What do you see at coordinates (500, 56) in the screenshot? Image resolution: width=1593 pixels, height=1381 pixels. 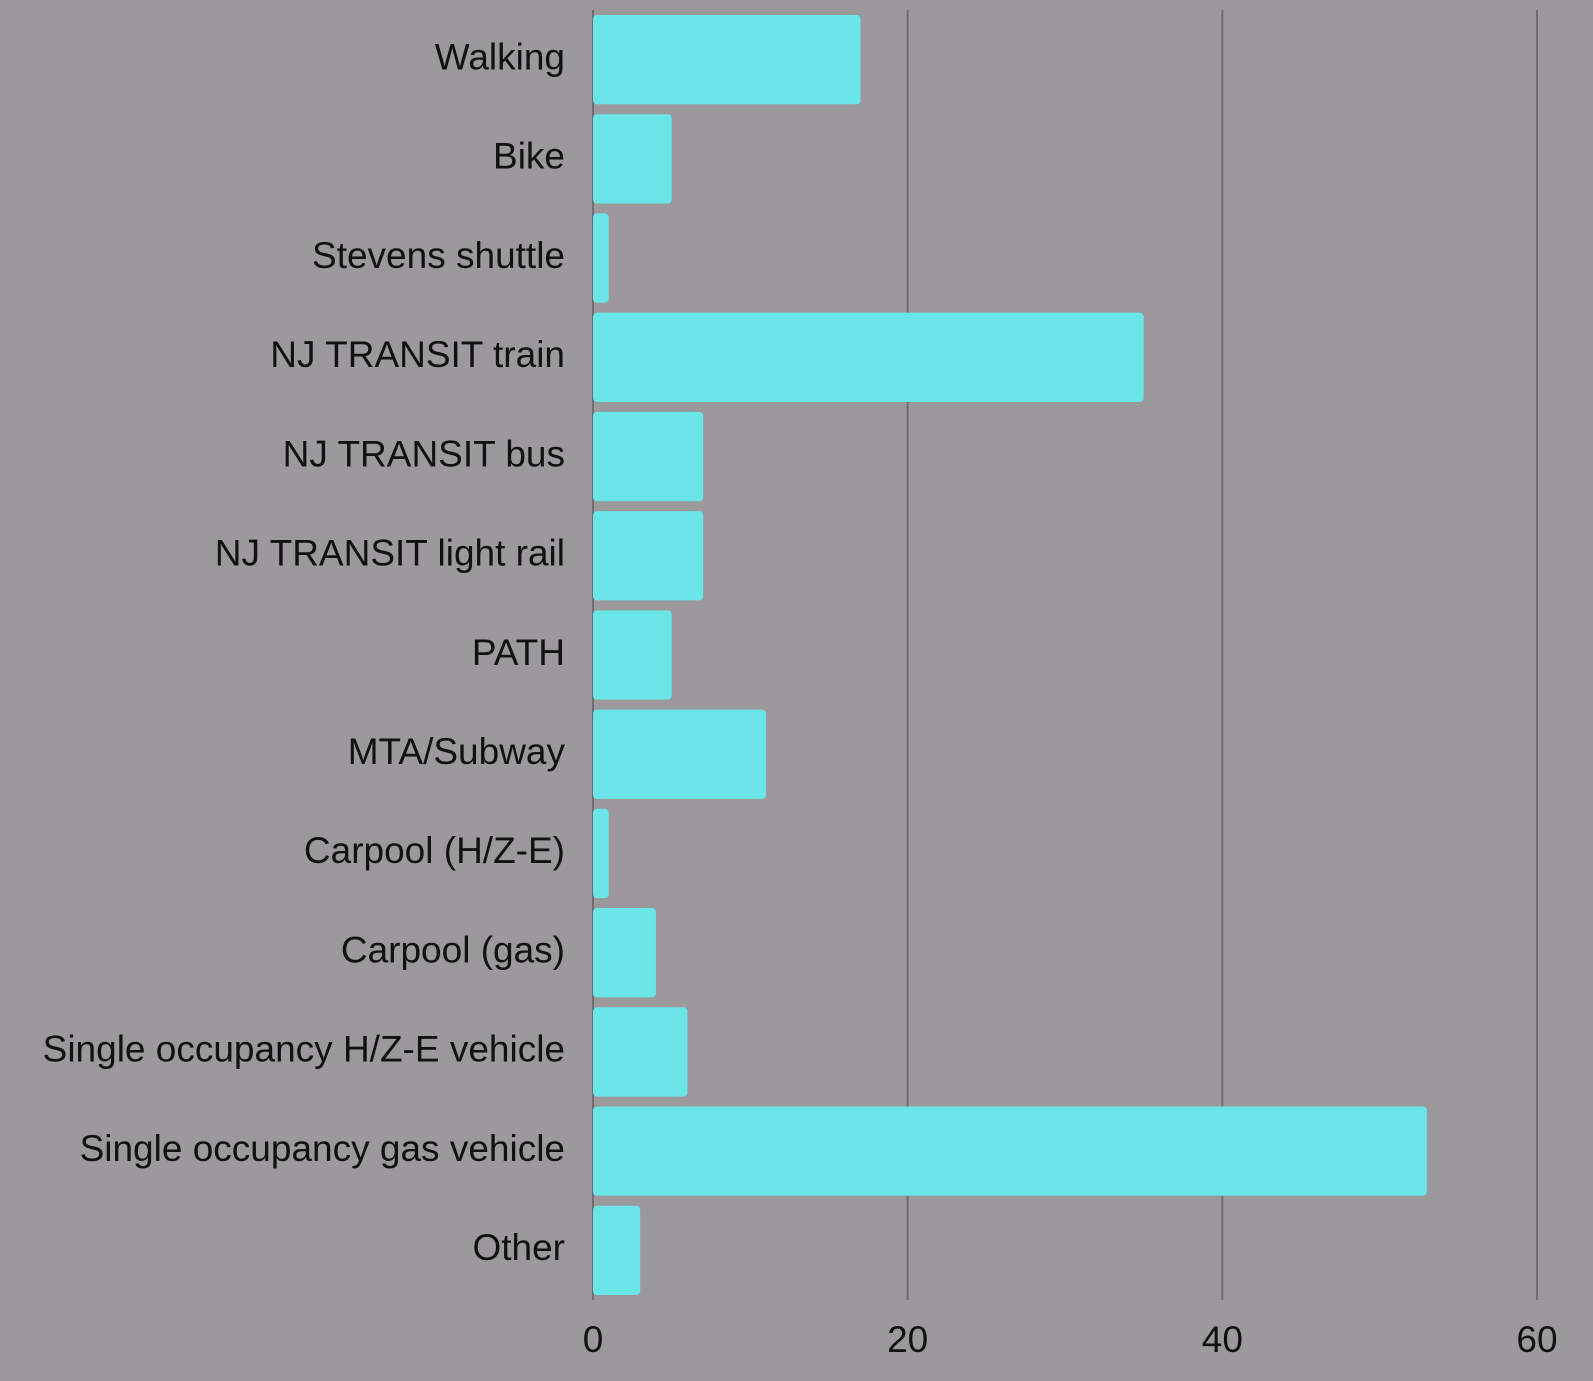 I see `y-tick-label: Walking` at bounding box center [500, 56].